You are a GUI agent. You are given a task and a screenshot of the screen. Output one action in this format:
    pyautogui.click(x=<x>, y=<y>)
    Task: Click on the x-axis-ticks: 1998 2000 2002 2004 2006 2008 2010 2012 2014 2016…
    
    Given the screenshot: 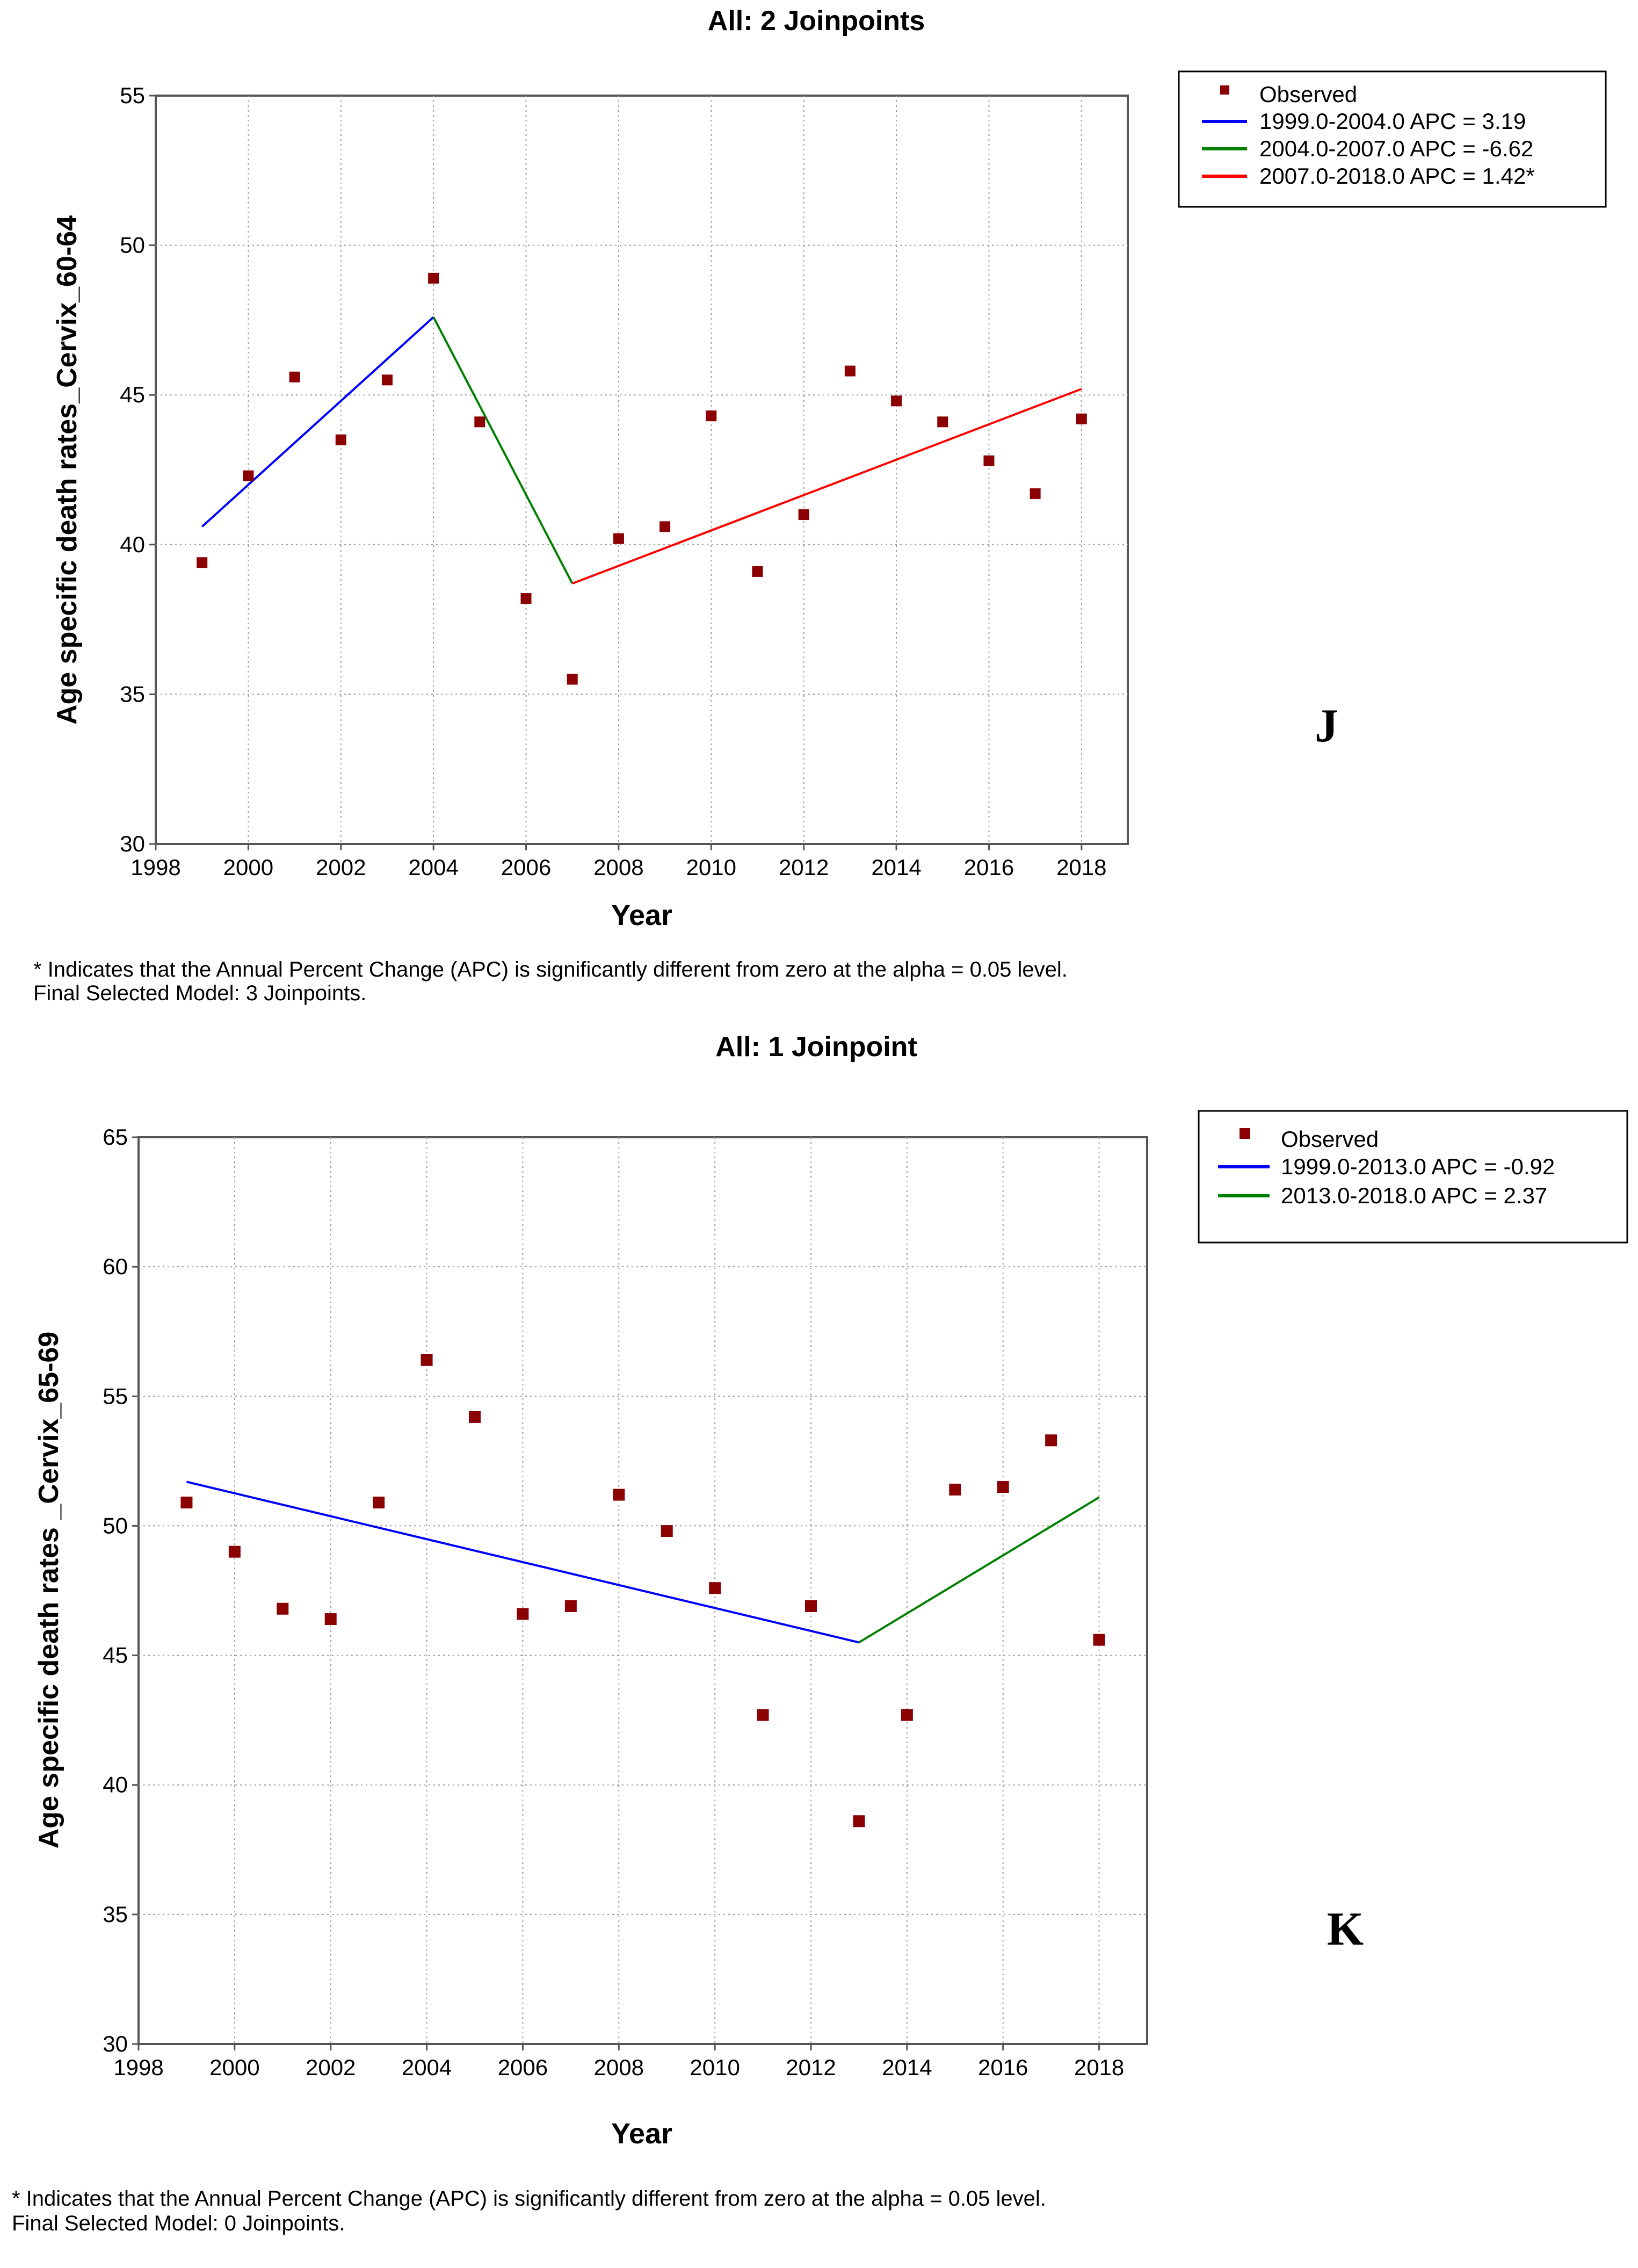 What is the action you would take?
    pyautogui.click(x=619, y=862)
    